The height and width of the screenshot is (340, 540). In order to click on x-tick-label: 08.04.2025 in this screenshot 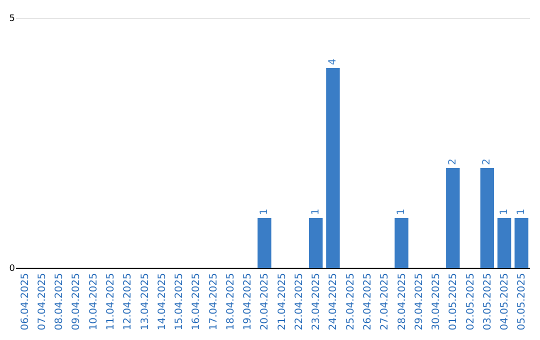, I will do `click(60, 301)`.